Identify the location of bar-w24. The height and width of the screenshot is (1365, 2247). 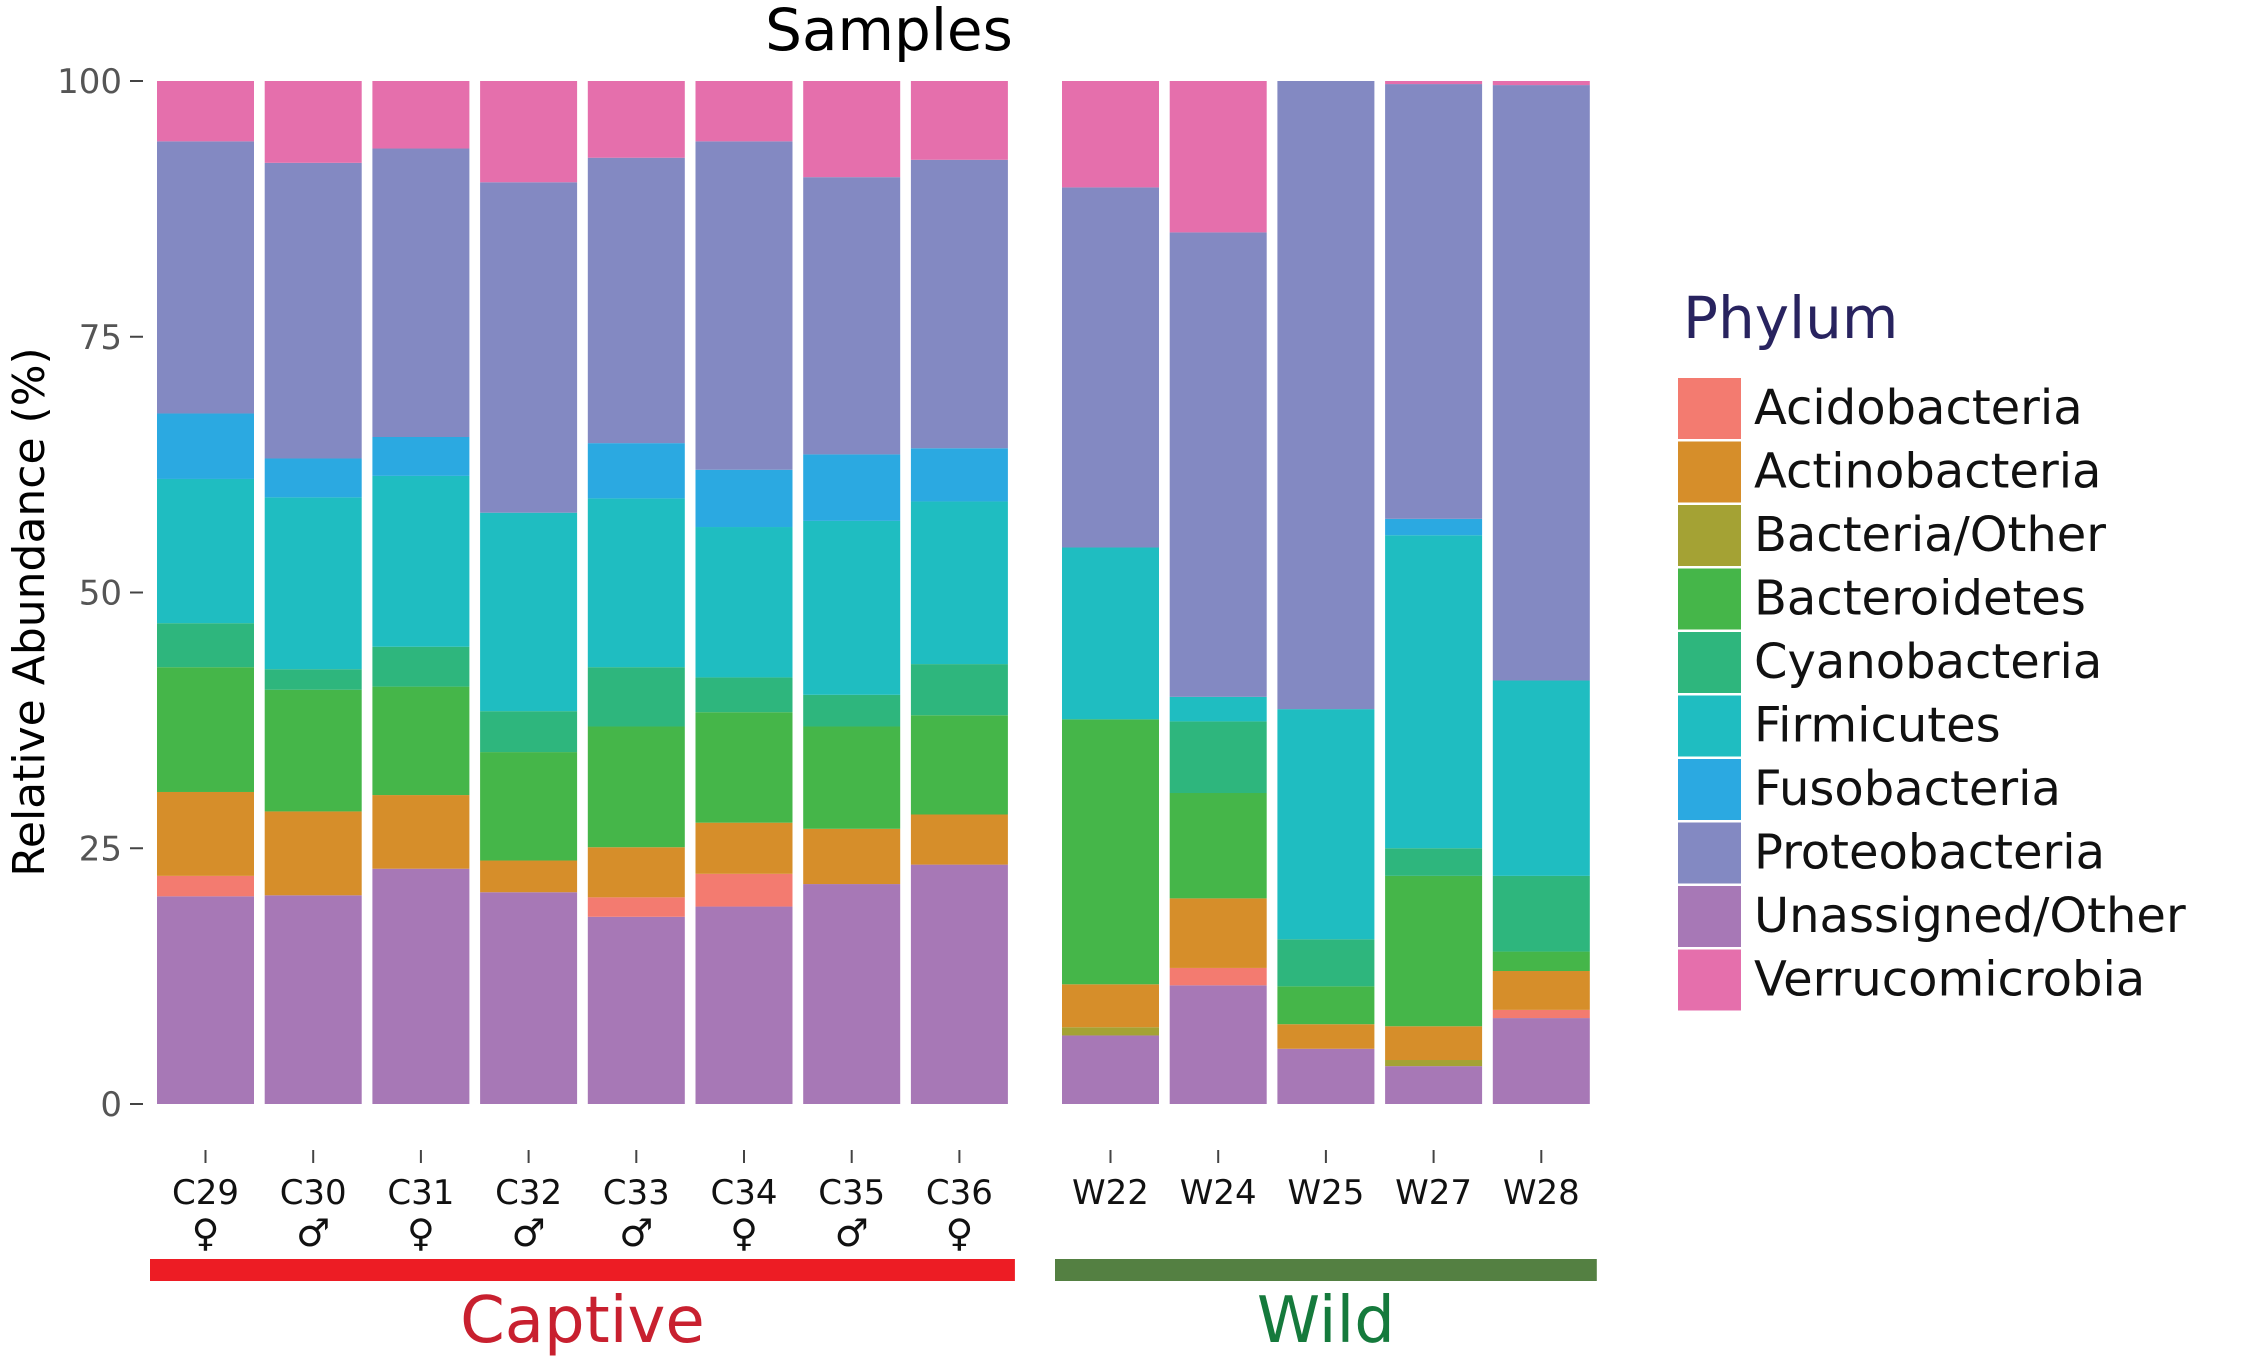
(1218, 592).